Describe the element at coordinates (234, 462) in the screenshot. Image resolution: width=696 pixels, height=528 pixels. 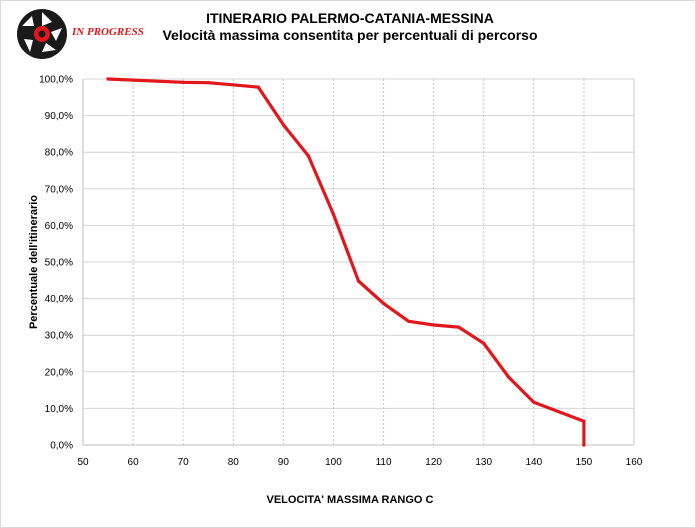
I see `x-tick-label: 80` at that location.